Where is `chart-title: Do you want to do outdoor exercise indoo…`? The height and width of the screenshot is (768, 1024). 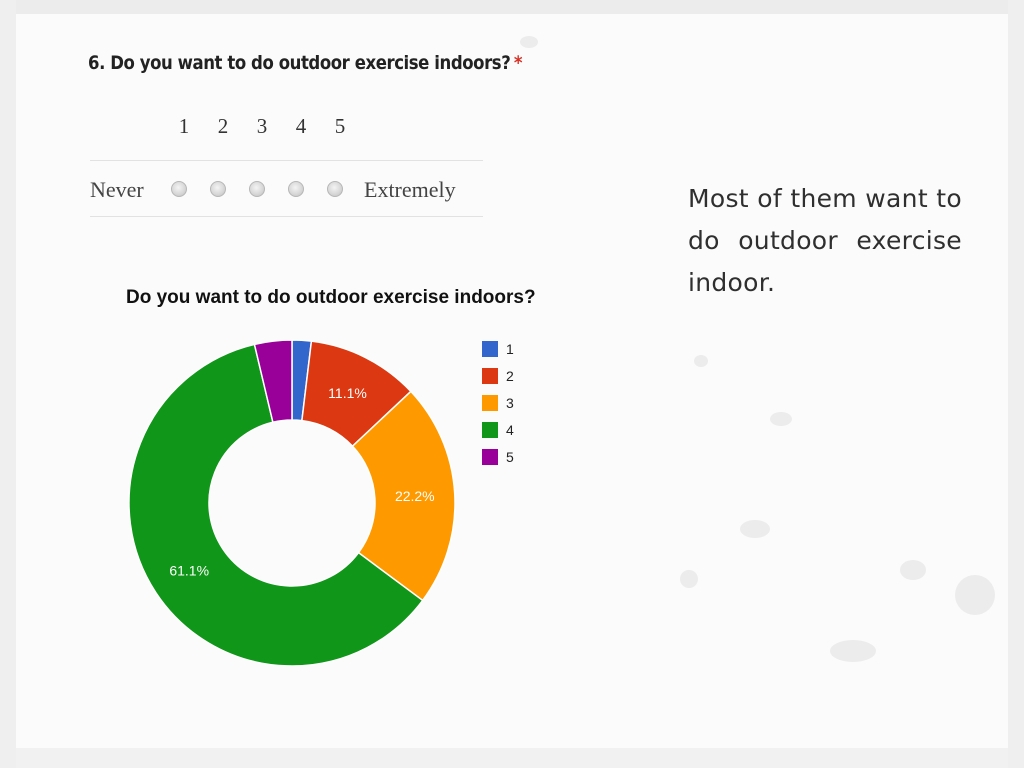 chart-title: Do you want to do outdoor exercise indoo… is located at coordinates (331, 297).